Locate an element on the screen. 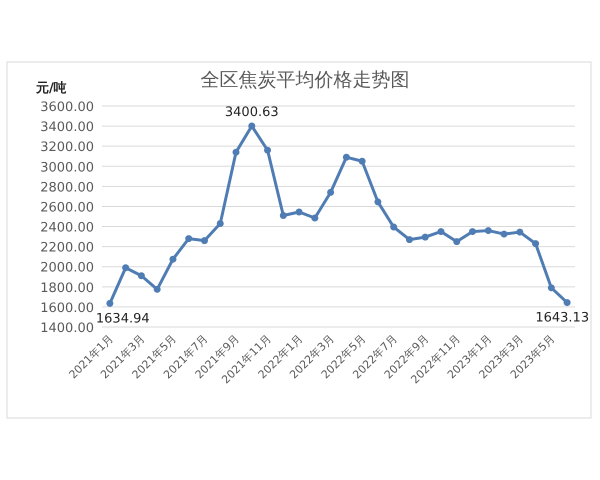 The width and height of the screenshot is (600, 480). chart-title: 全区焦炭平均价格走势图 is located at coordinates (305, 80).